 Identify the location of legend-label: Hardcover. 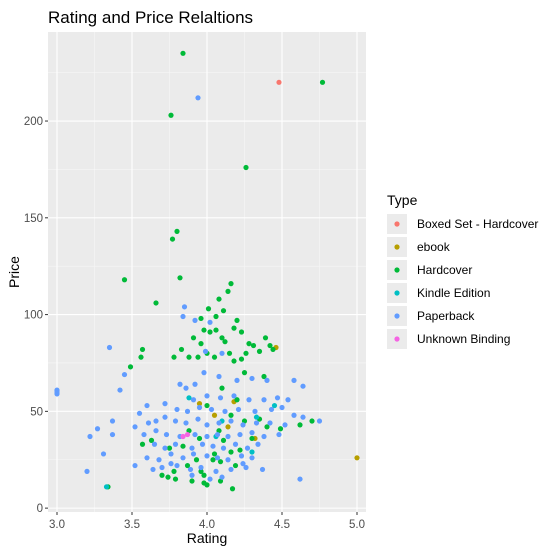
(444, 270).